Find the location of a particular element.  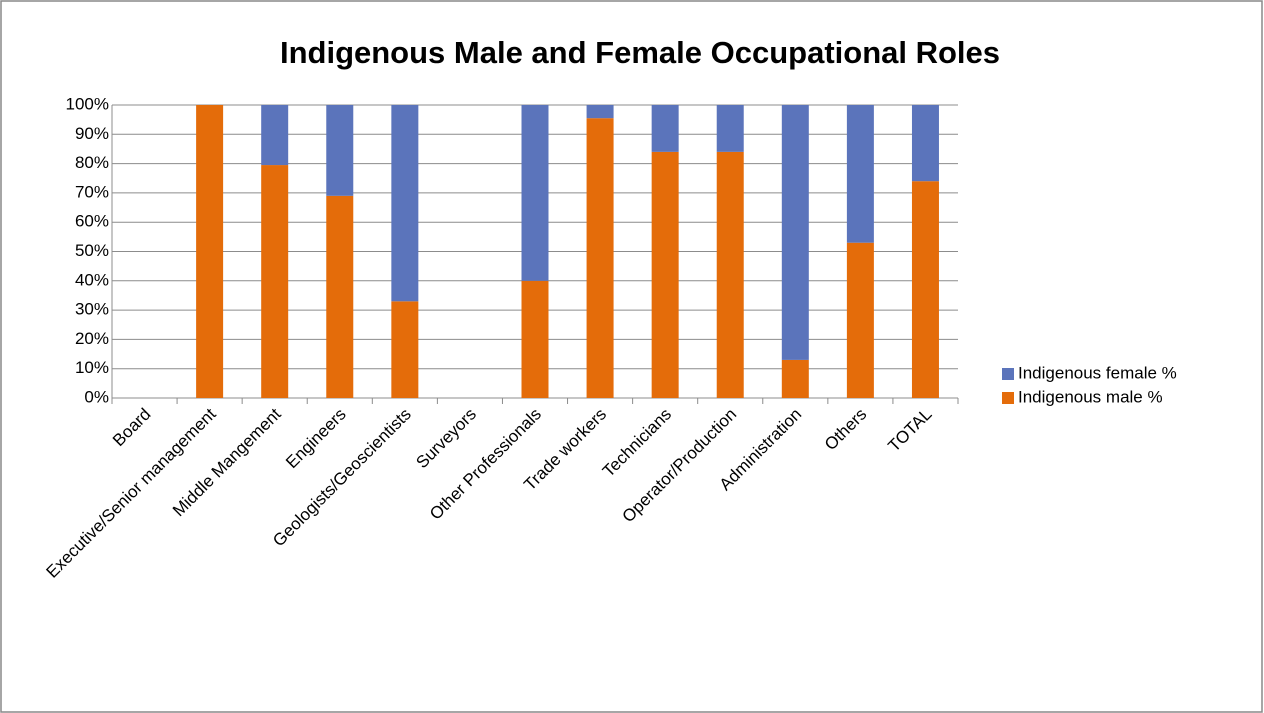

y-tick-label: 40% is located at coordinates (92, 279).